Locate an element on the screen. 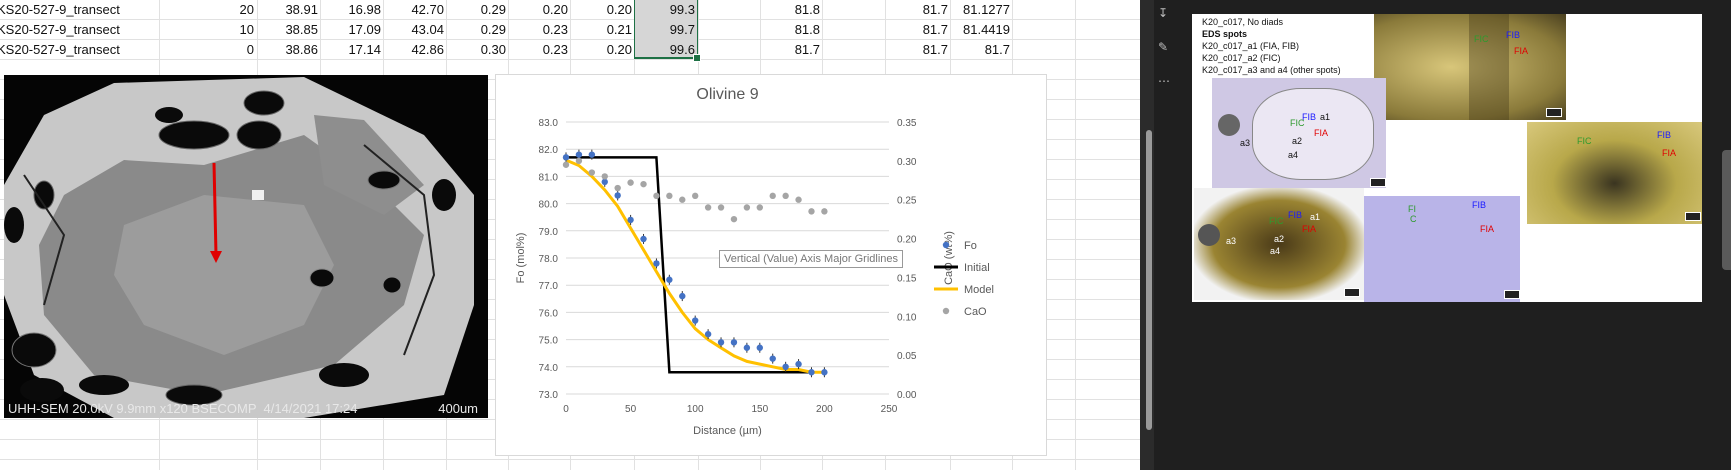  y2-tick-label: 0.00 is located at coordinates (907, 395).